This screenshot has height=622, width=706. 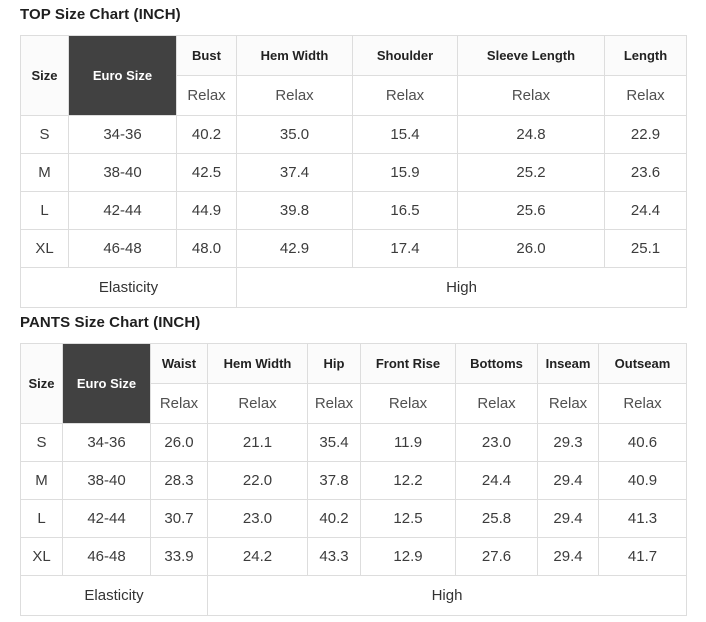 I want to click on measurement-value-cell: 25.6, so click(x=531, y=210).